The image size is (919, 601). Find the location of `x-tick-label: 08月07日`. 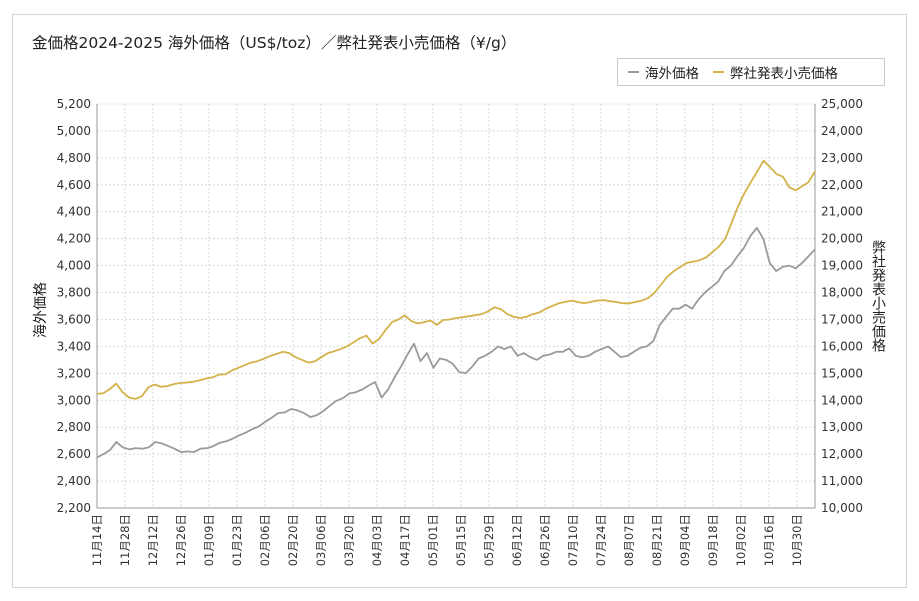

x-tick-label: 08月07日 is located at coordinates (629, 540).